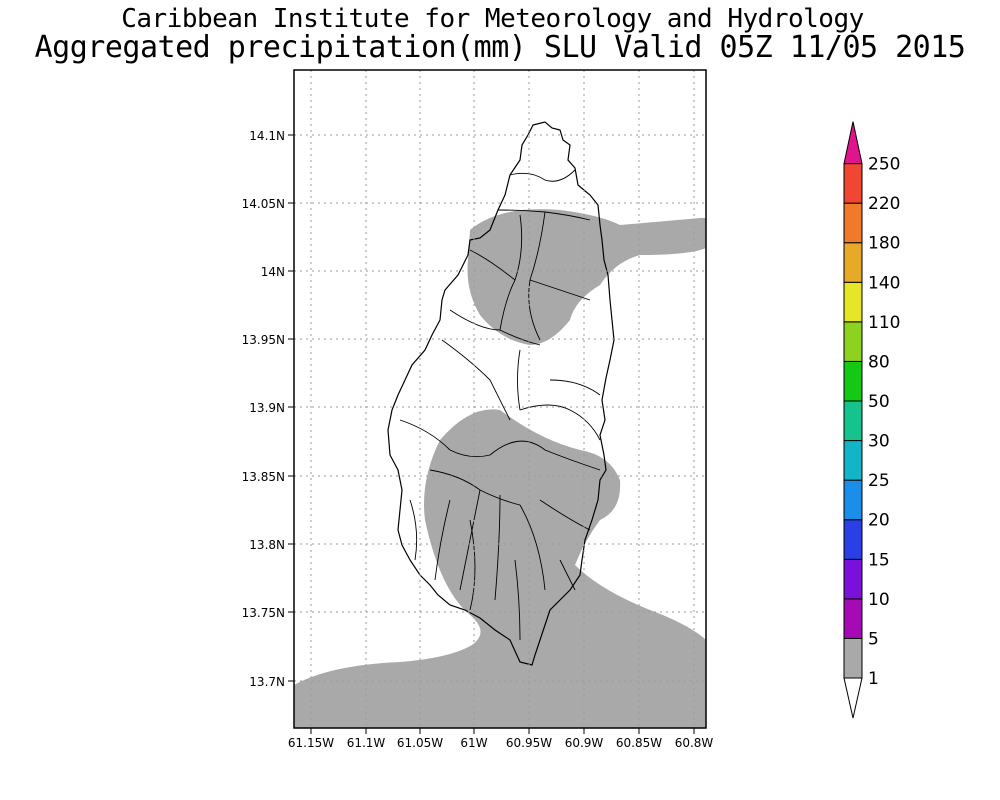 This screenshot has width=1000, height=800. What do you see at coordinates (879, 521) in the screenshot?
I see `colorbar-label: 20` at bounding box center [879, 521].